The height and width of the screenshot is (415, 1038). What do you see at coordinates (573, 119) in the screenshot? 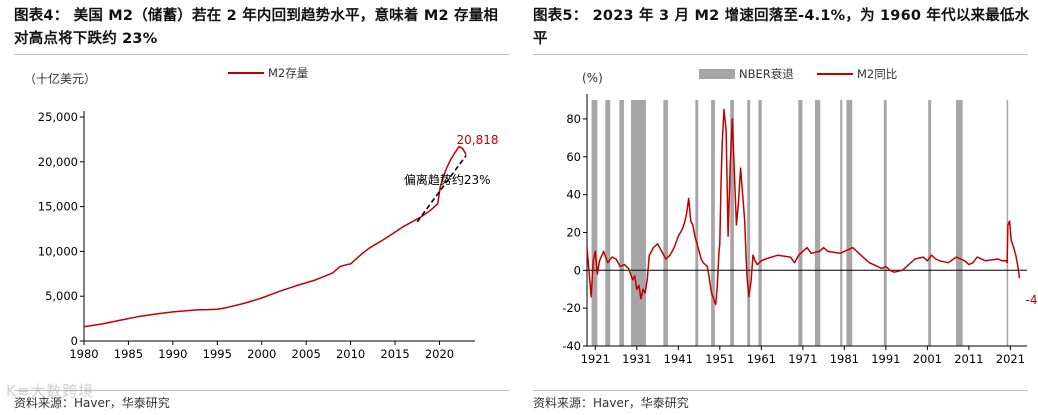
I see `y-tick-label: 80` at bounding box center [573, 119].